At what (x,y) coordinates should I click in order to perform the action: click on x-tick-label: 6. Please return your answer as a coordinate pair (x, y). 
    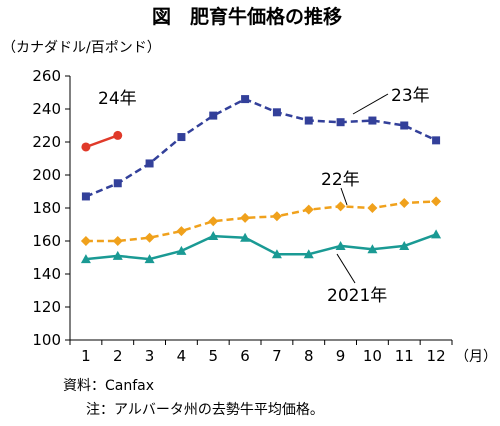
    Looking at the image, I should click on (245, 356).